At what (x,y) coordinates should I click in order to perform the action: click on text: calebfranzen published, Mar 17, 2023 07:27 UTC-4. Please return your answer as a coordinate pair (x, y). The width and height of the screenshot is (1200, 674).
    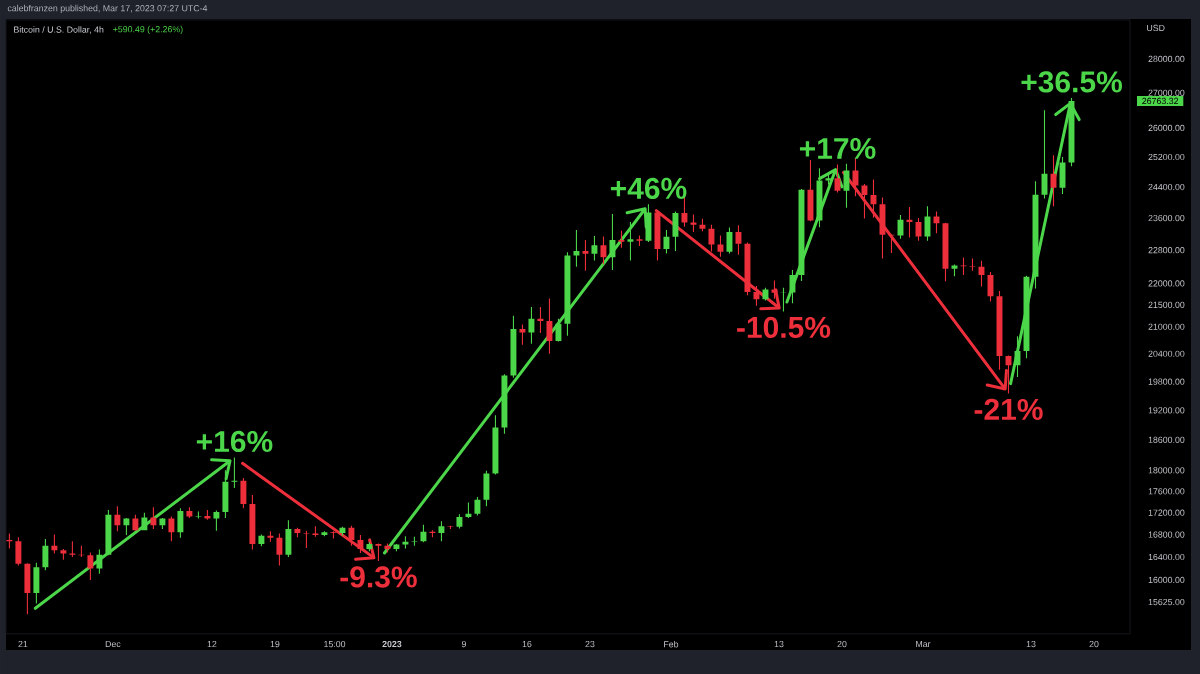
    Looking at the image, I should click on (107, 9).